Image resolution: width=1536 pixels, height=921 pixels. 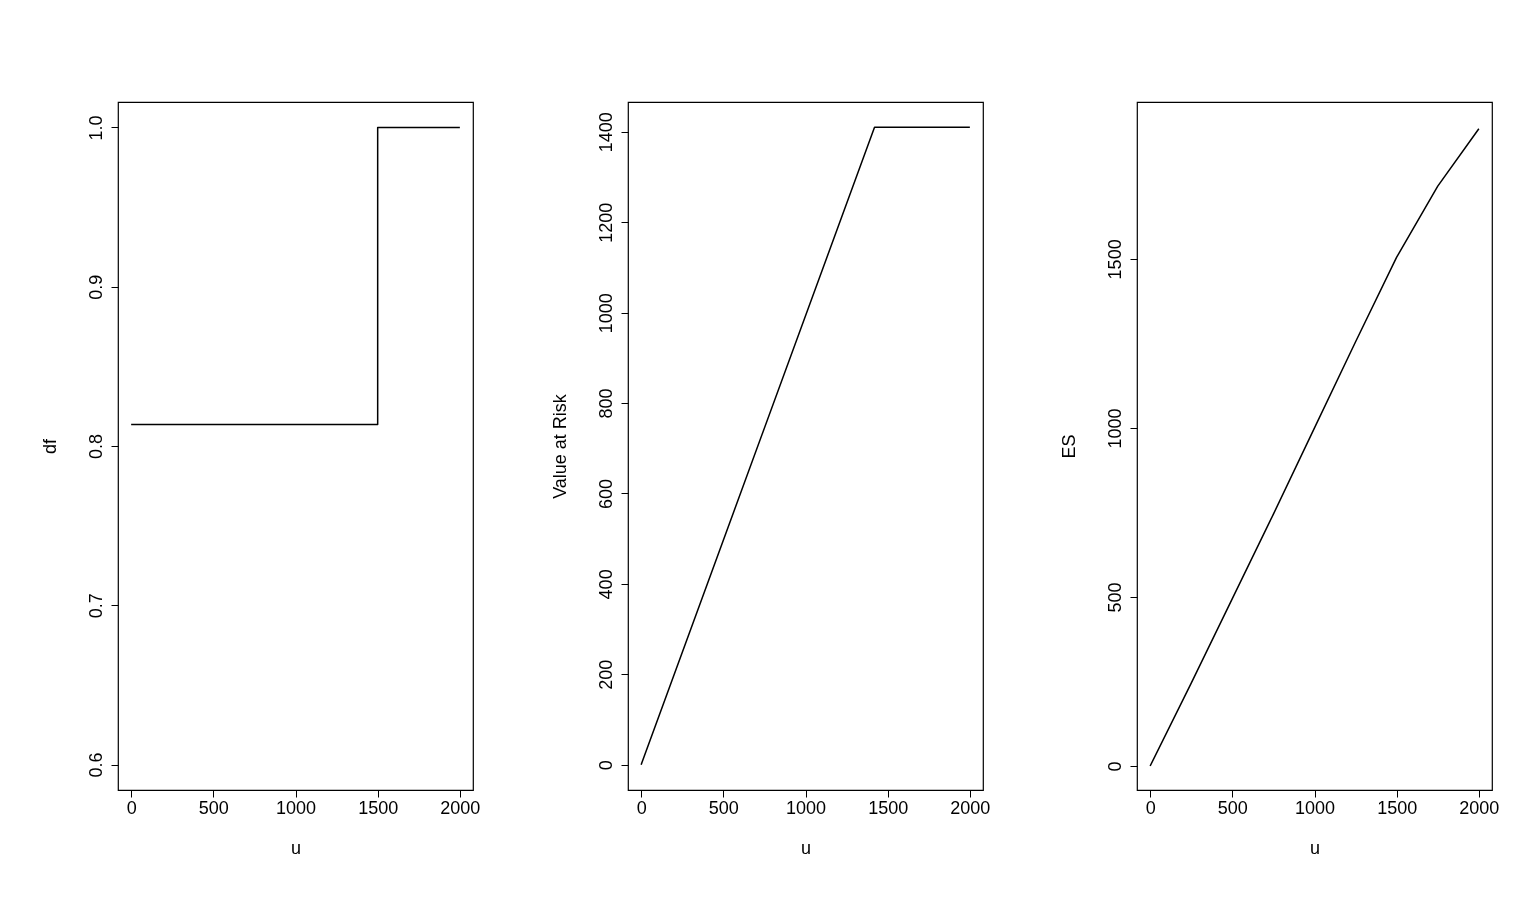 I want to click on y-tick-label: 0.7, so click(x=95, y=606).